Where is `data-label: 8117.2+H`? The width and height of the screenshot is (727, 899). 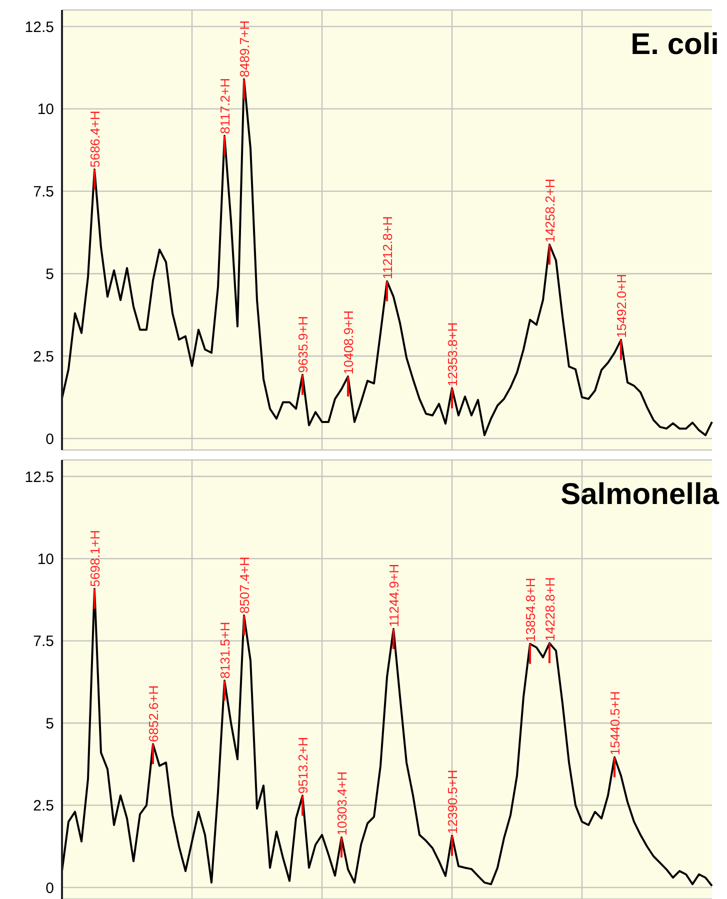 data-label: 8117.2+H is located at coordinates (225, 106).